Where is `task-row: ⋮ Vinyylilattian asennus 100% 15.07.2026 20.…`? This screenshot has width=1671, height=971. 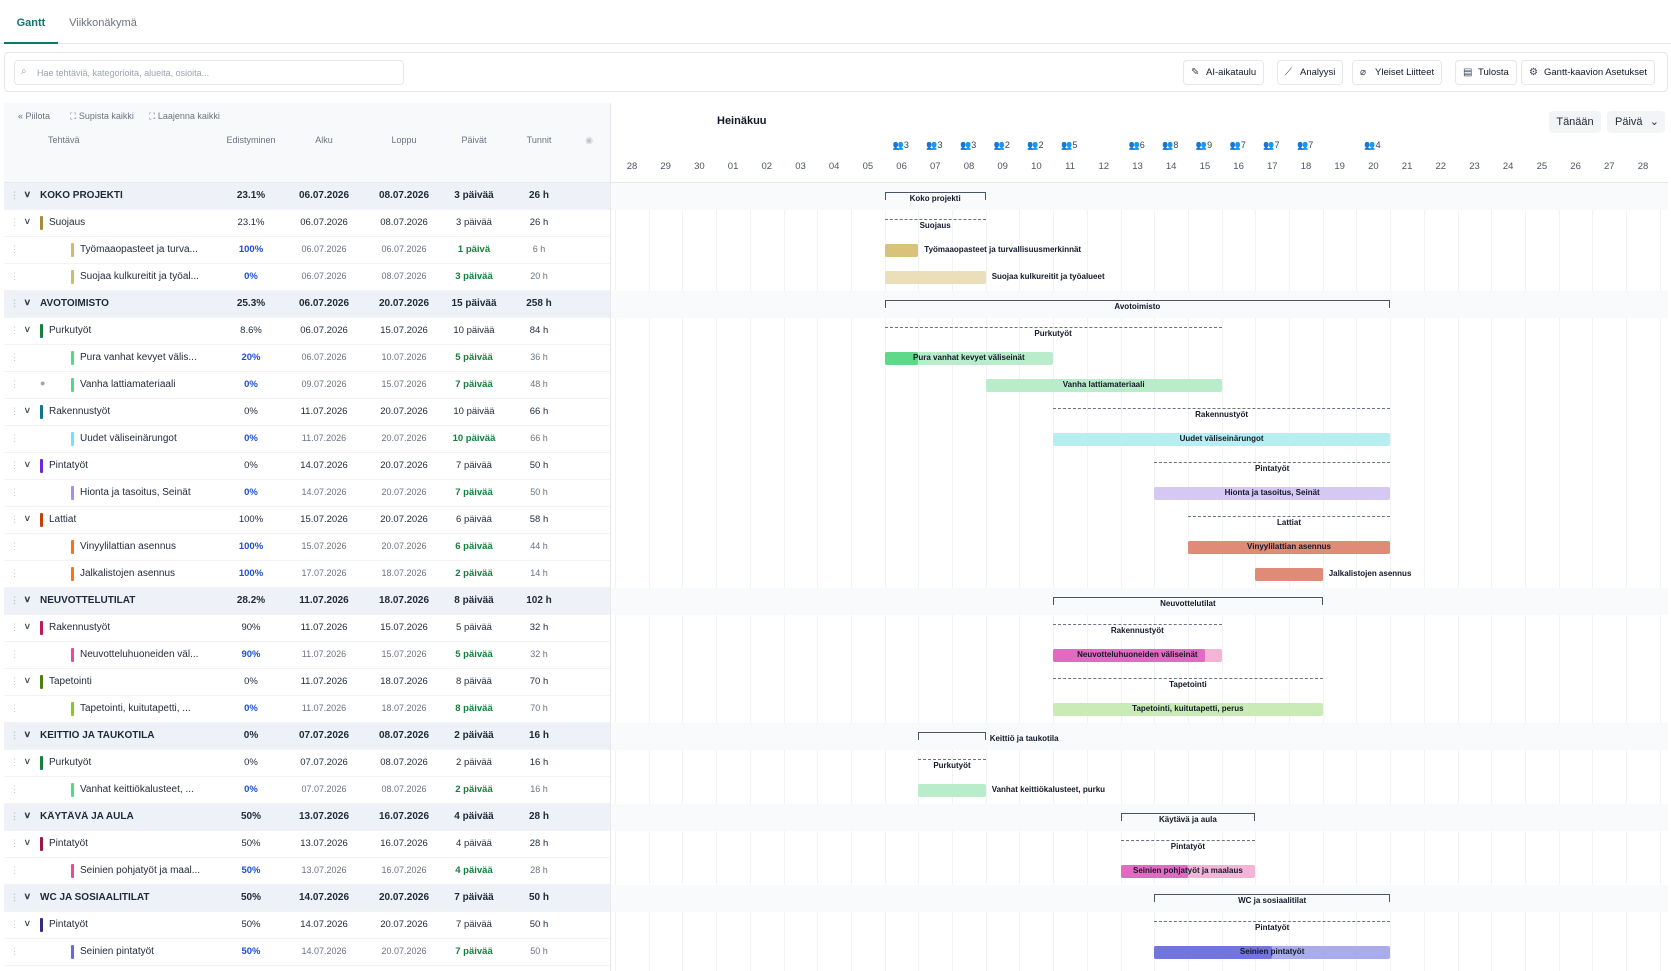 task-row: ⋮ Vinyylilattian asennus 100% 15.07.2026 20.… is located at coordinates (307, 547).